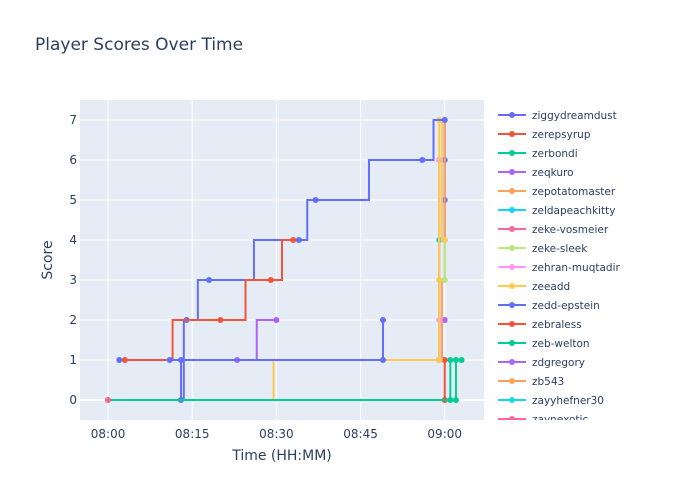 Image resolution: width=700 pixels, height=500 pixels. I want to click on legend-item: zeb-welton, so click(544, 344).